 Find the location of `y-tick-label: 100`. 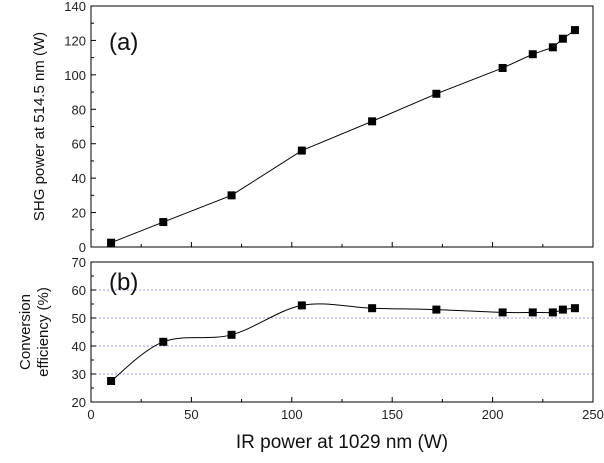

y-tick-label: 100 is located at coordinates (75, 75).